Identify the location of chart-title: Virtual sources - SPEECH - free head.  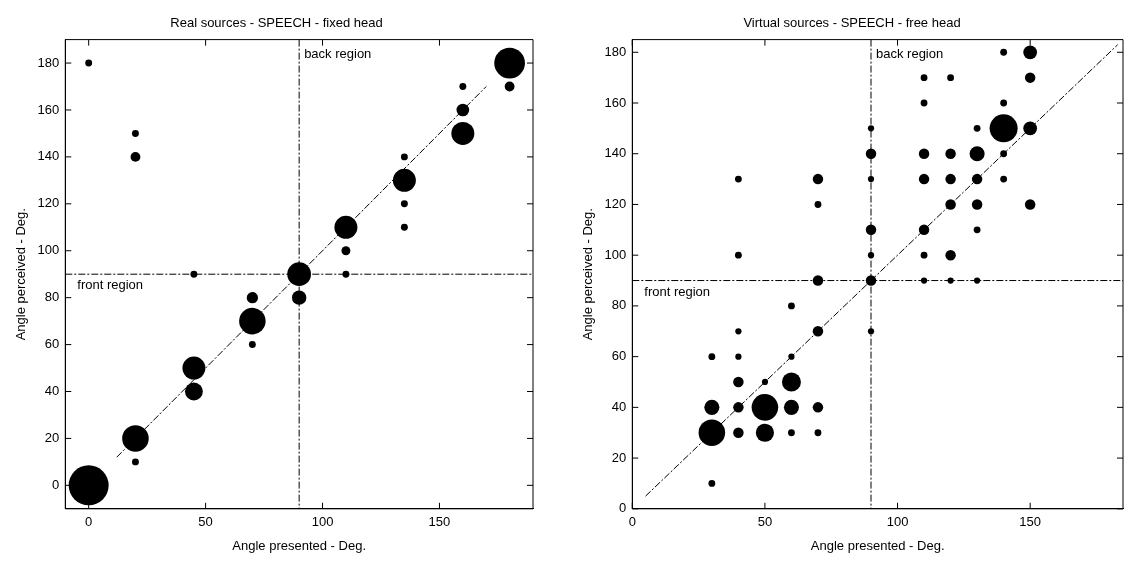
(852, 23).